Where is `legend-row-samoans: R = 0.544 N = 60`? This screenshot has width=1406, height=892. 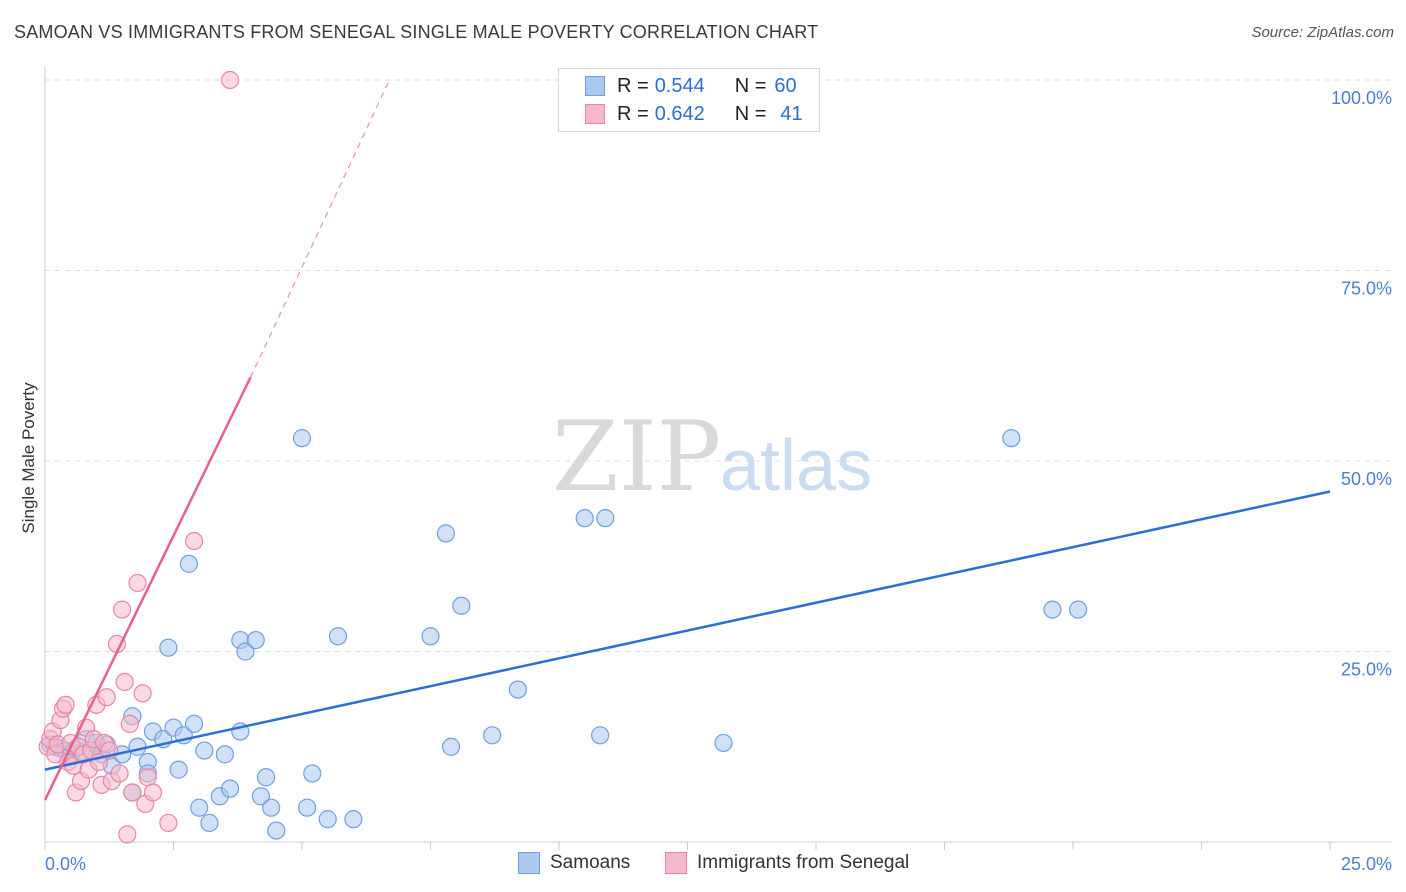 legend-row-samoans: R = 0.544 N = 60 is located at coordinates (678, 86).